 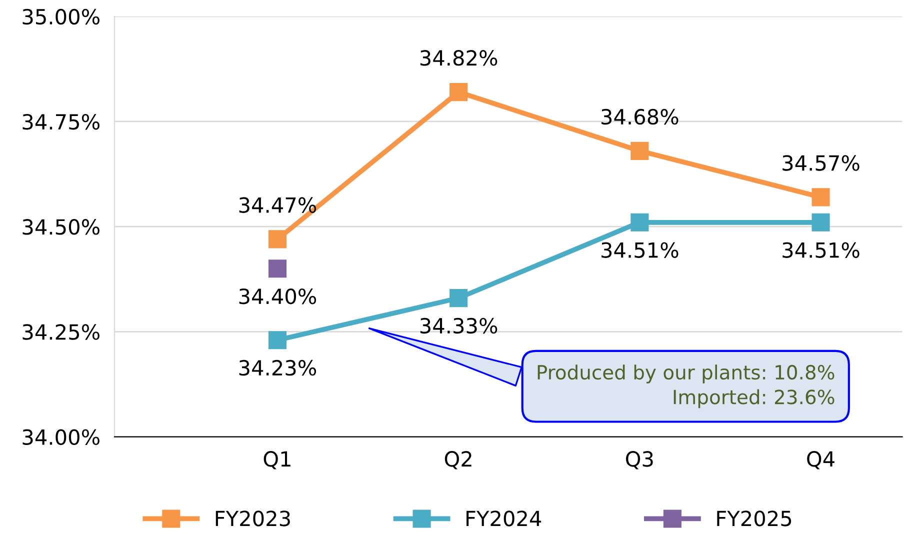 I want to click on x-tick-label: Q4, so click(x=820, y=460).